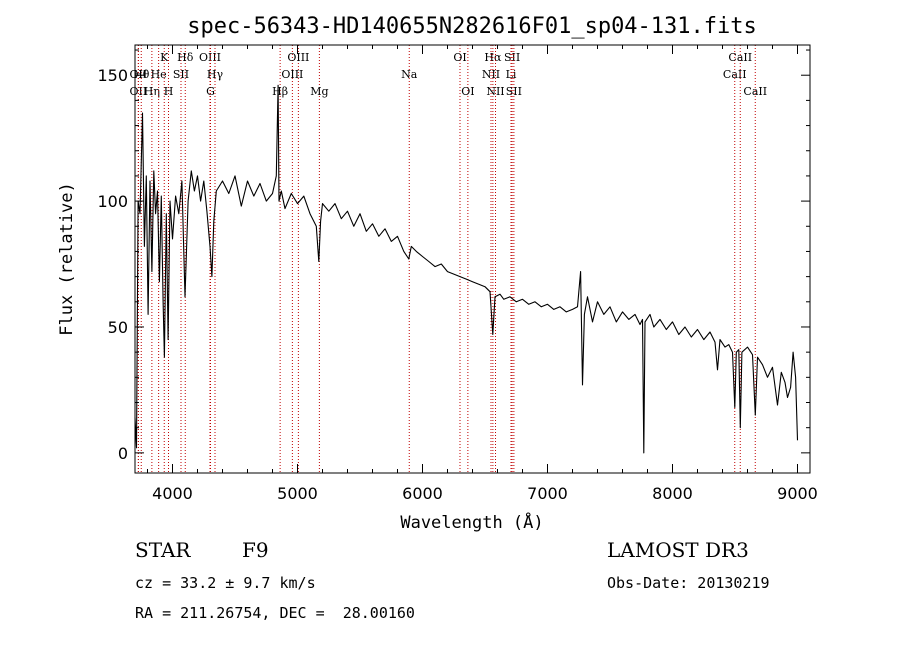 This screenshot has height=649, width=900. What do you see at coordinates (118, 327) in the screenshot?
I see `y-tick-label-1: 50` at bounding box center [118, 327].